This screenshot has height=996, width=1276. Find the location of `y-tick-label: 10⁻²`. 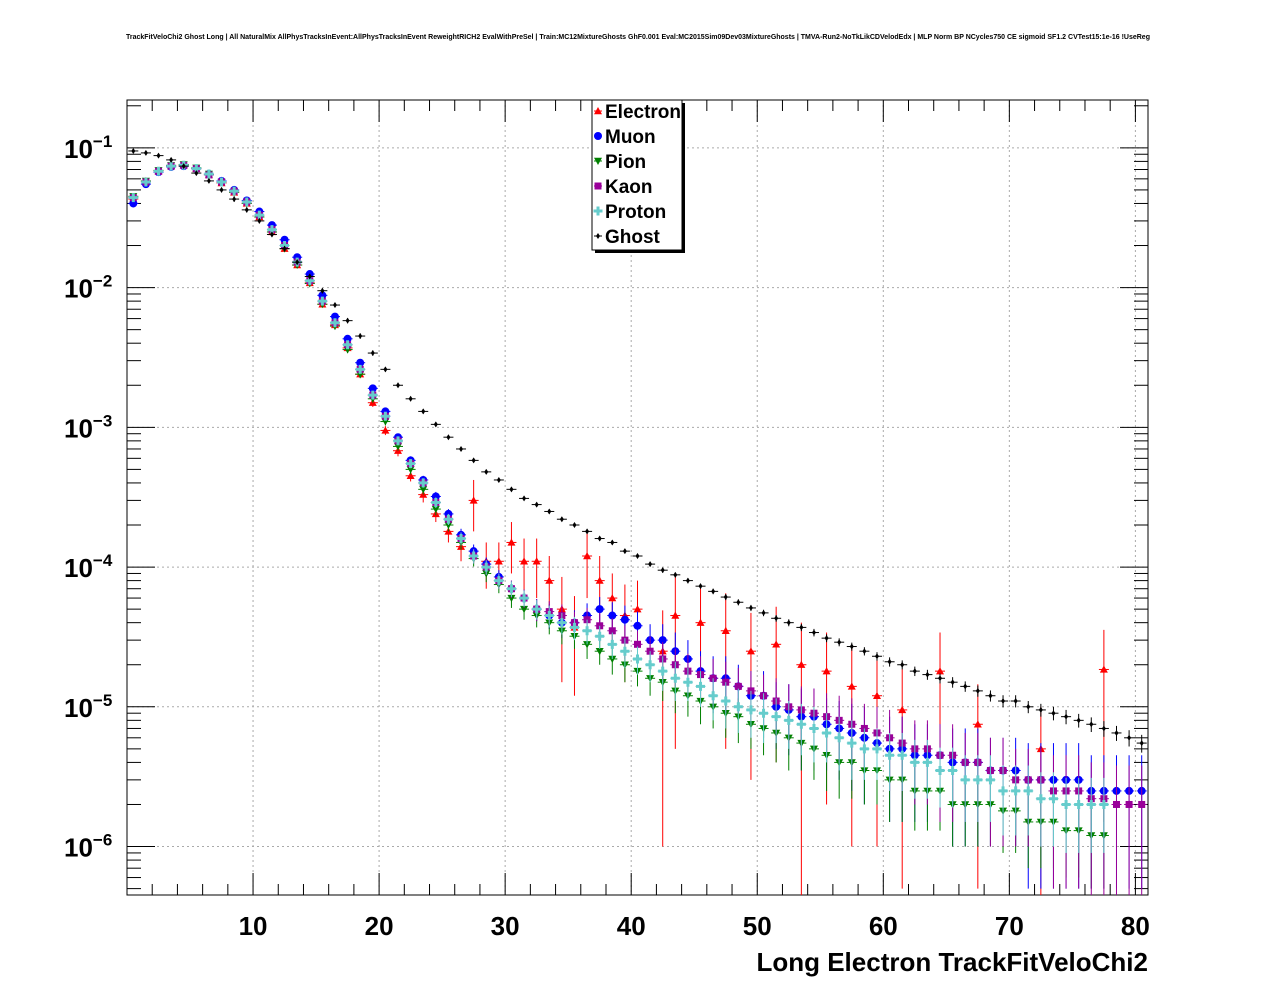

y-tick-label: 10⁻² is located at coordinates (88, 288).